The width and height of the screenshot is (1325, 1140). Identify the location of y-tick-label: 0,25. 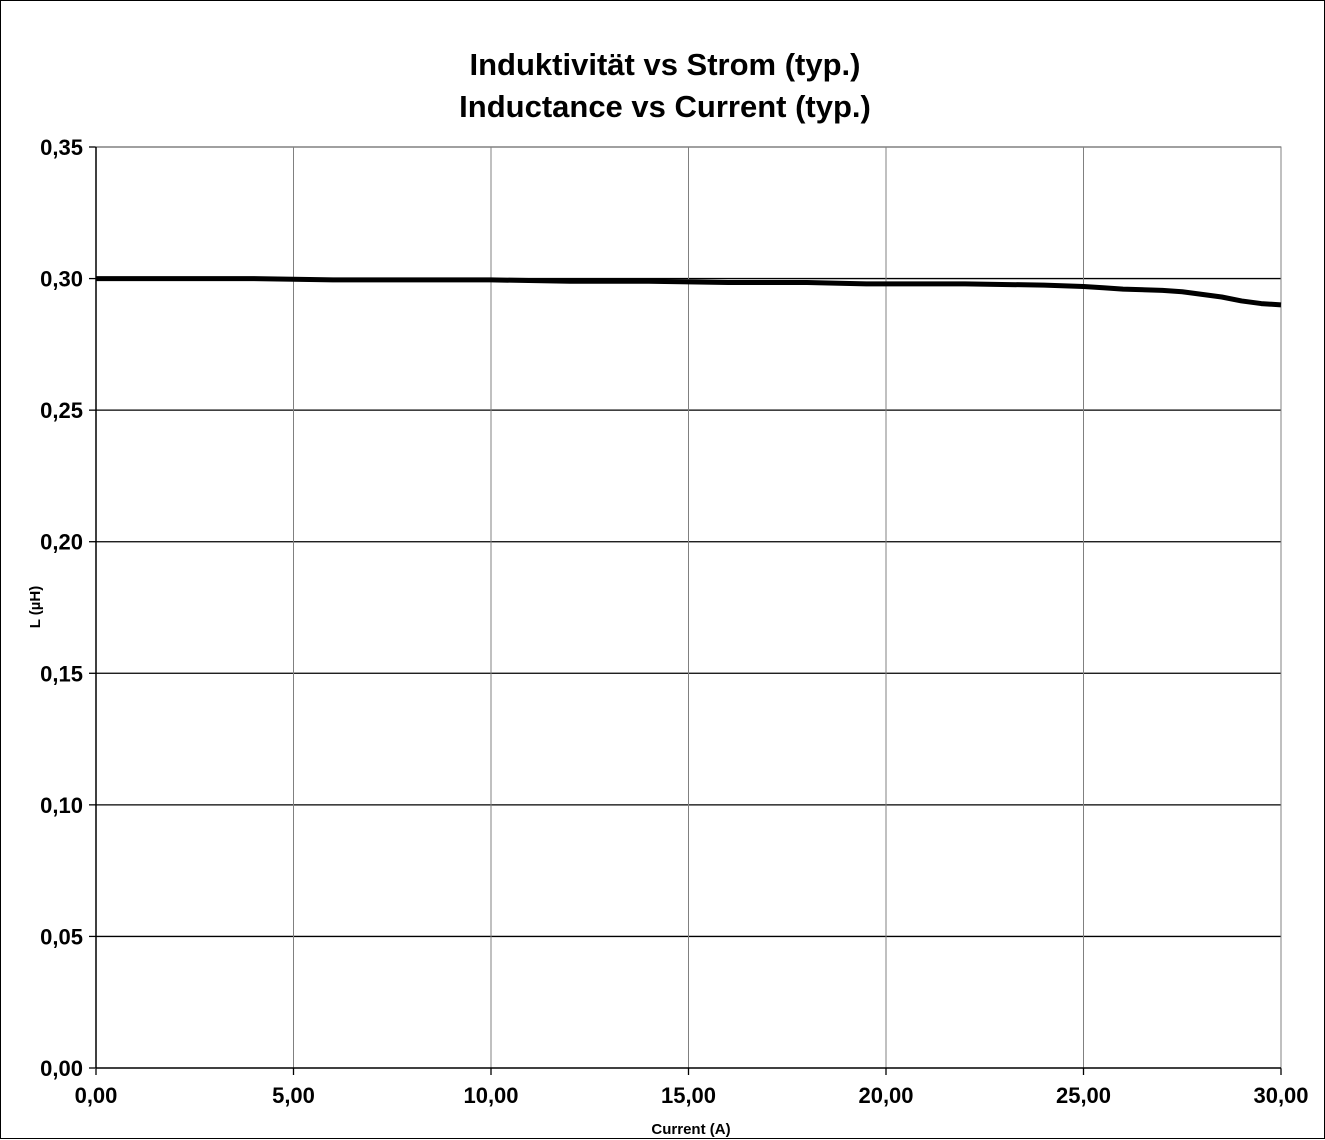
(61, 410).